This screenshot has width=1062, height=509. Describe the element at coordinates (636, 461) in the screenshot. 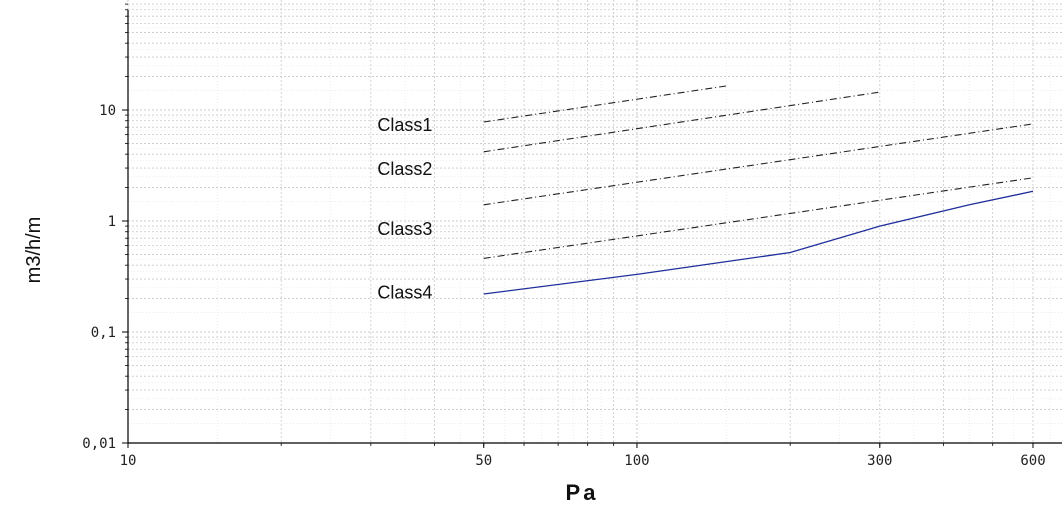

I see `x-tick-label: 100` at that location.